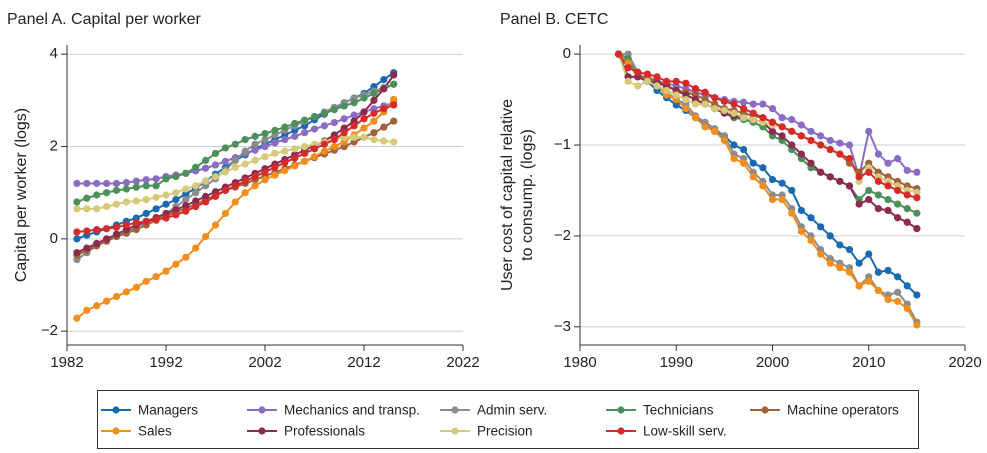 This screenshot has height=453, width=987. What do you see at coordinates (155, 431) in the screenshot?
I see `legend-label: Sales` at bounding box center [155, 431].